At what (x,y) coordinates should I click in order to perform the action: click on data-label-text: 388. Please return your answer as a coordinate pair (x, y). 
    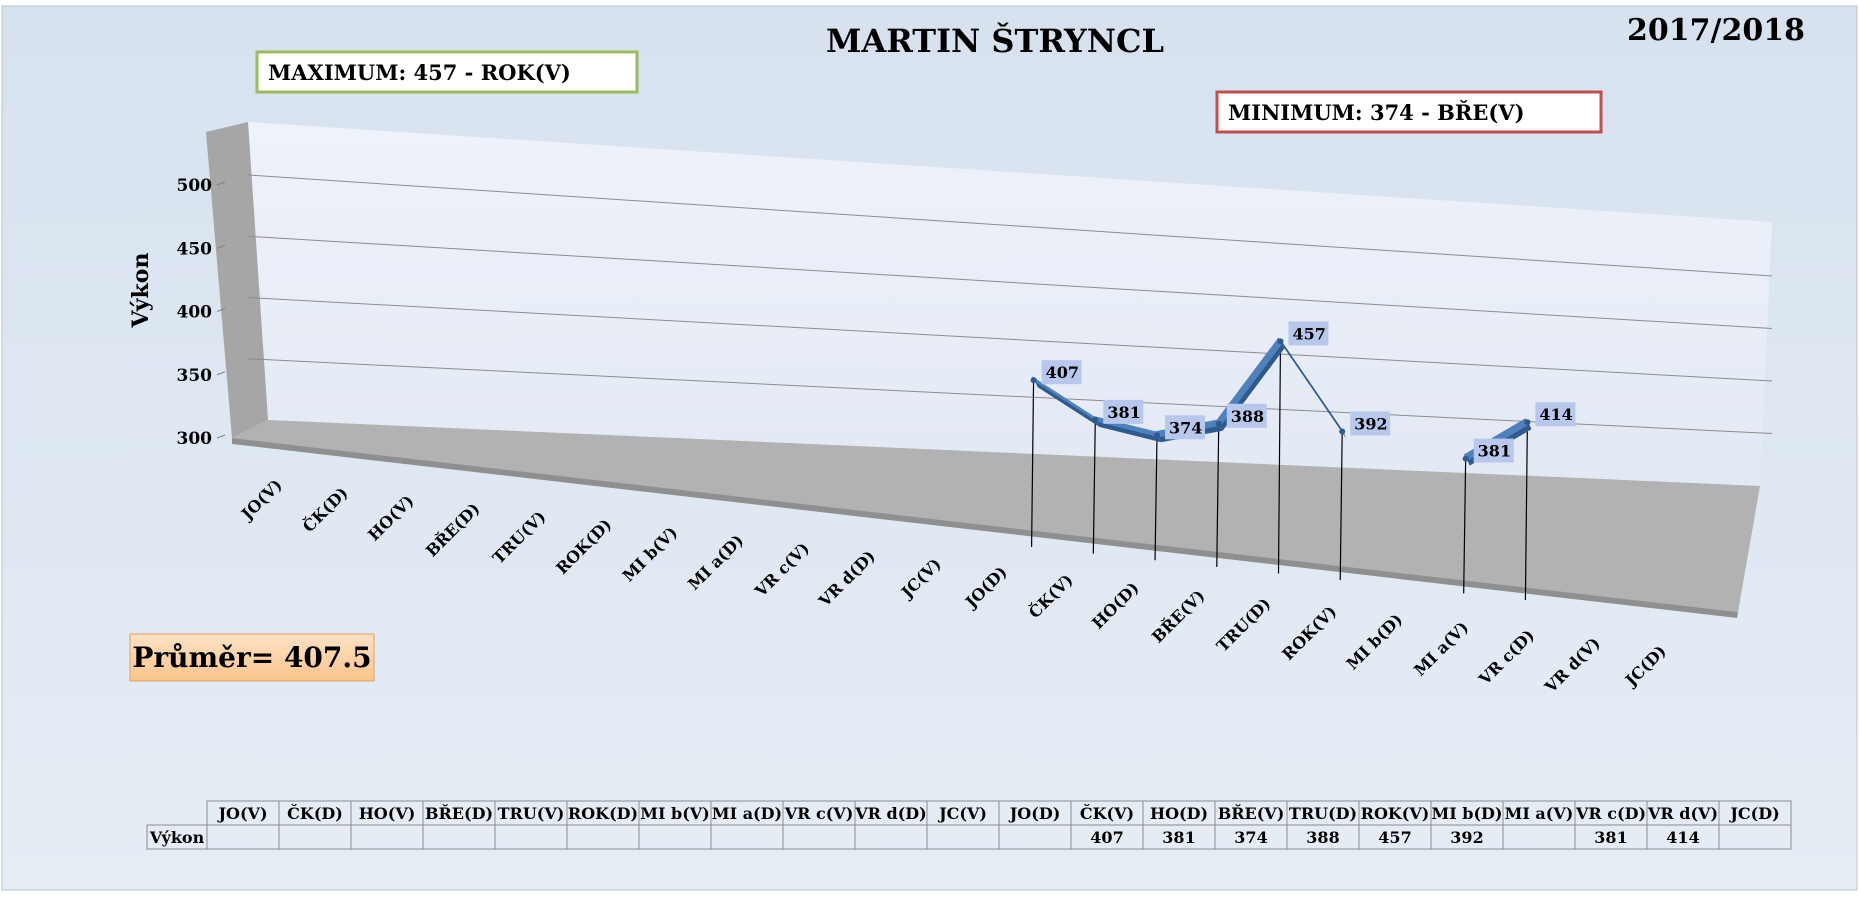
    Looking at the image, I should click on (1247, 416).